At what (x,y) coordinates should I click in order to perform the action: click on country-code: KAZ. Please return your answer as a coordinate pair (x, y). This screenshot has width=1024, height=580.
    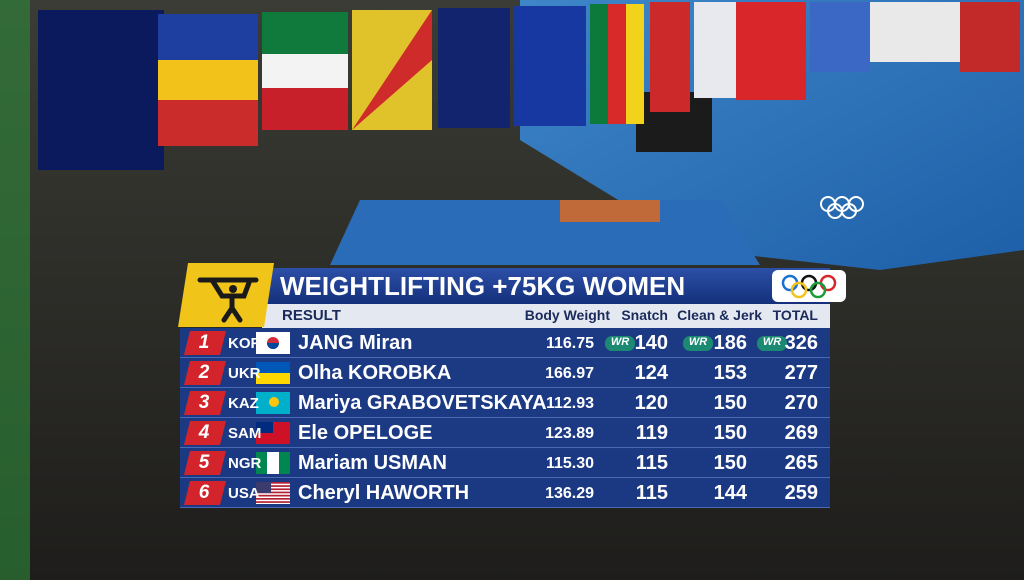
    Looking at the image, I should click on (243, 403).